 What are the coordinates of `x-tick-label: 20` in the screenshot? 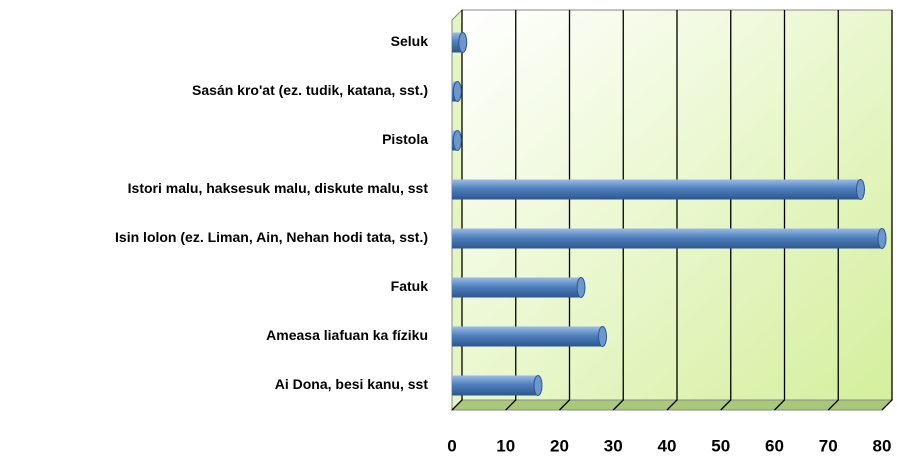 It's located at (559, 445).